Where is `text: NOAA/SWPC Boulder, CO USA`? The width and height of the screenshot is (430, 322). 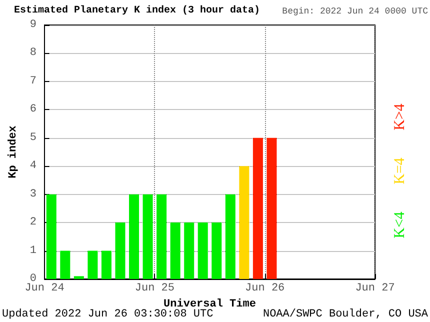 text: NOAA/SWPC Boulder, CO USA is located at coordinates (345, 314).